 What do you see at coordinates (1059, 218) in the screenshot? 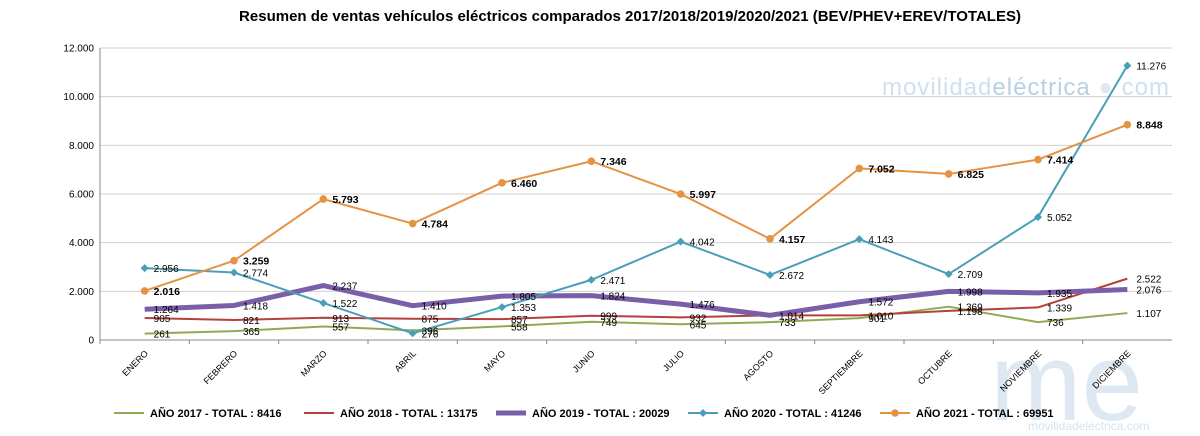
I see `data-label: 5.052` at bounding box center [1059, 218].